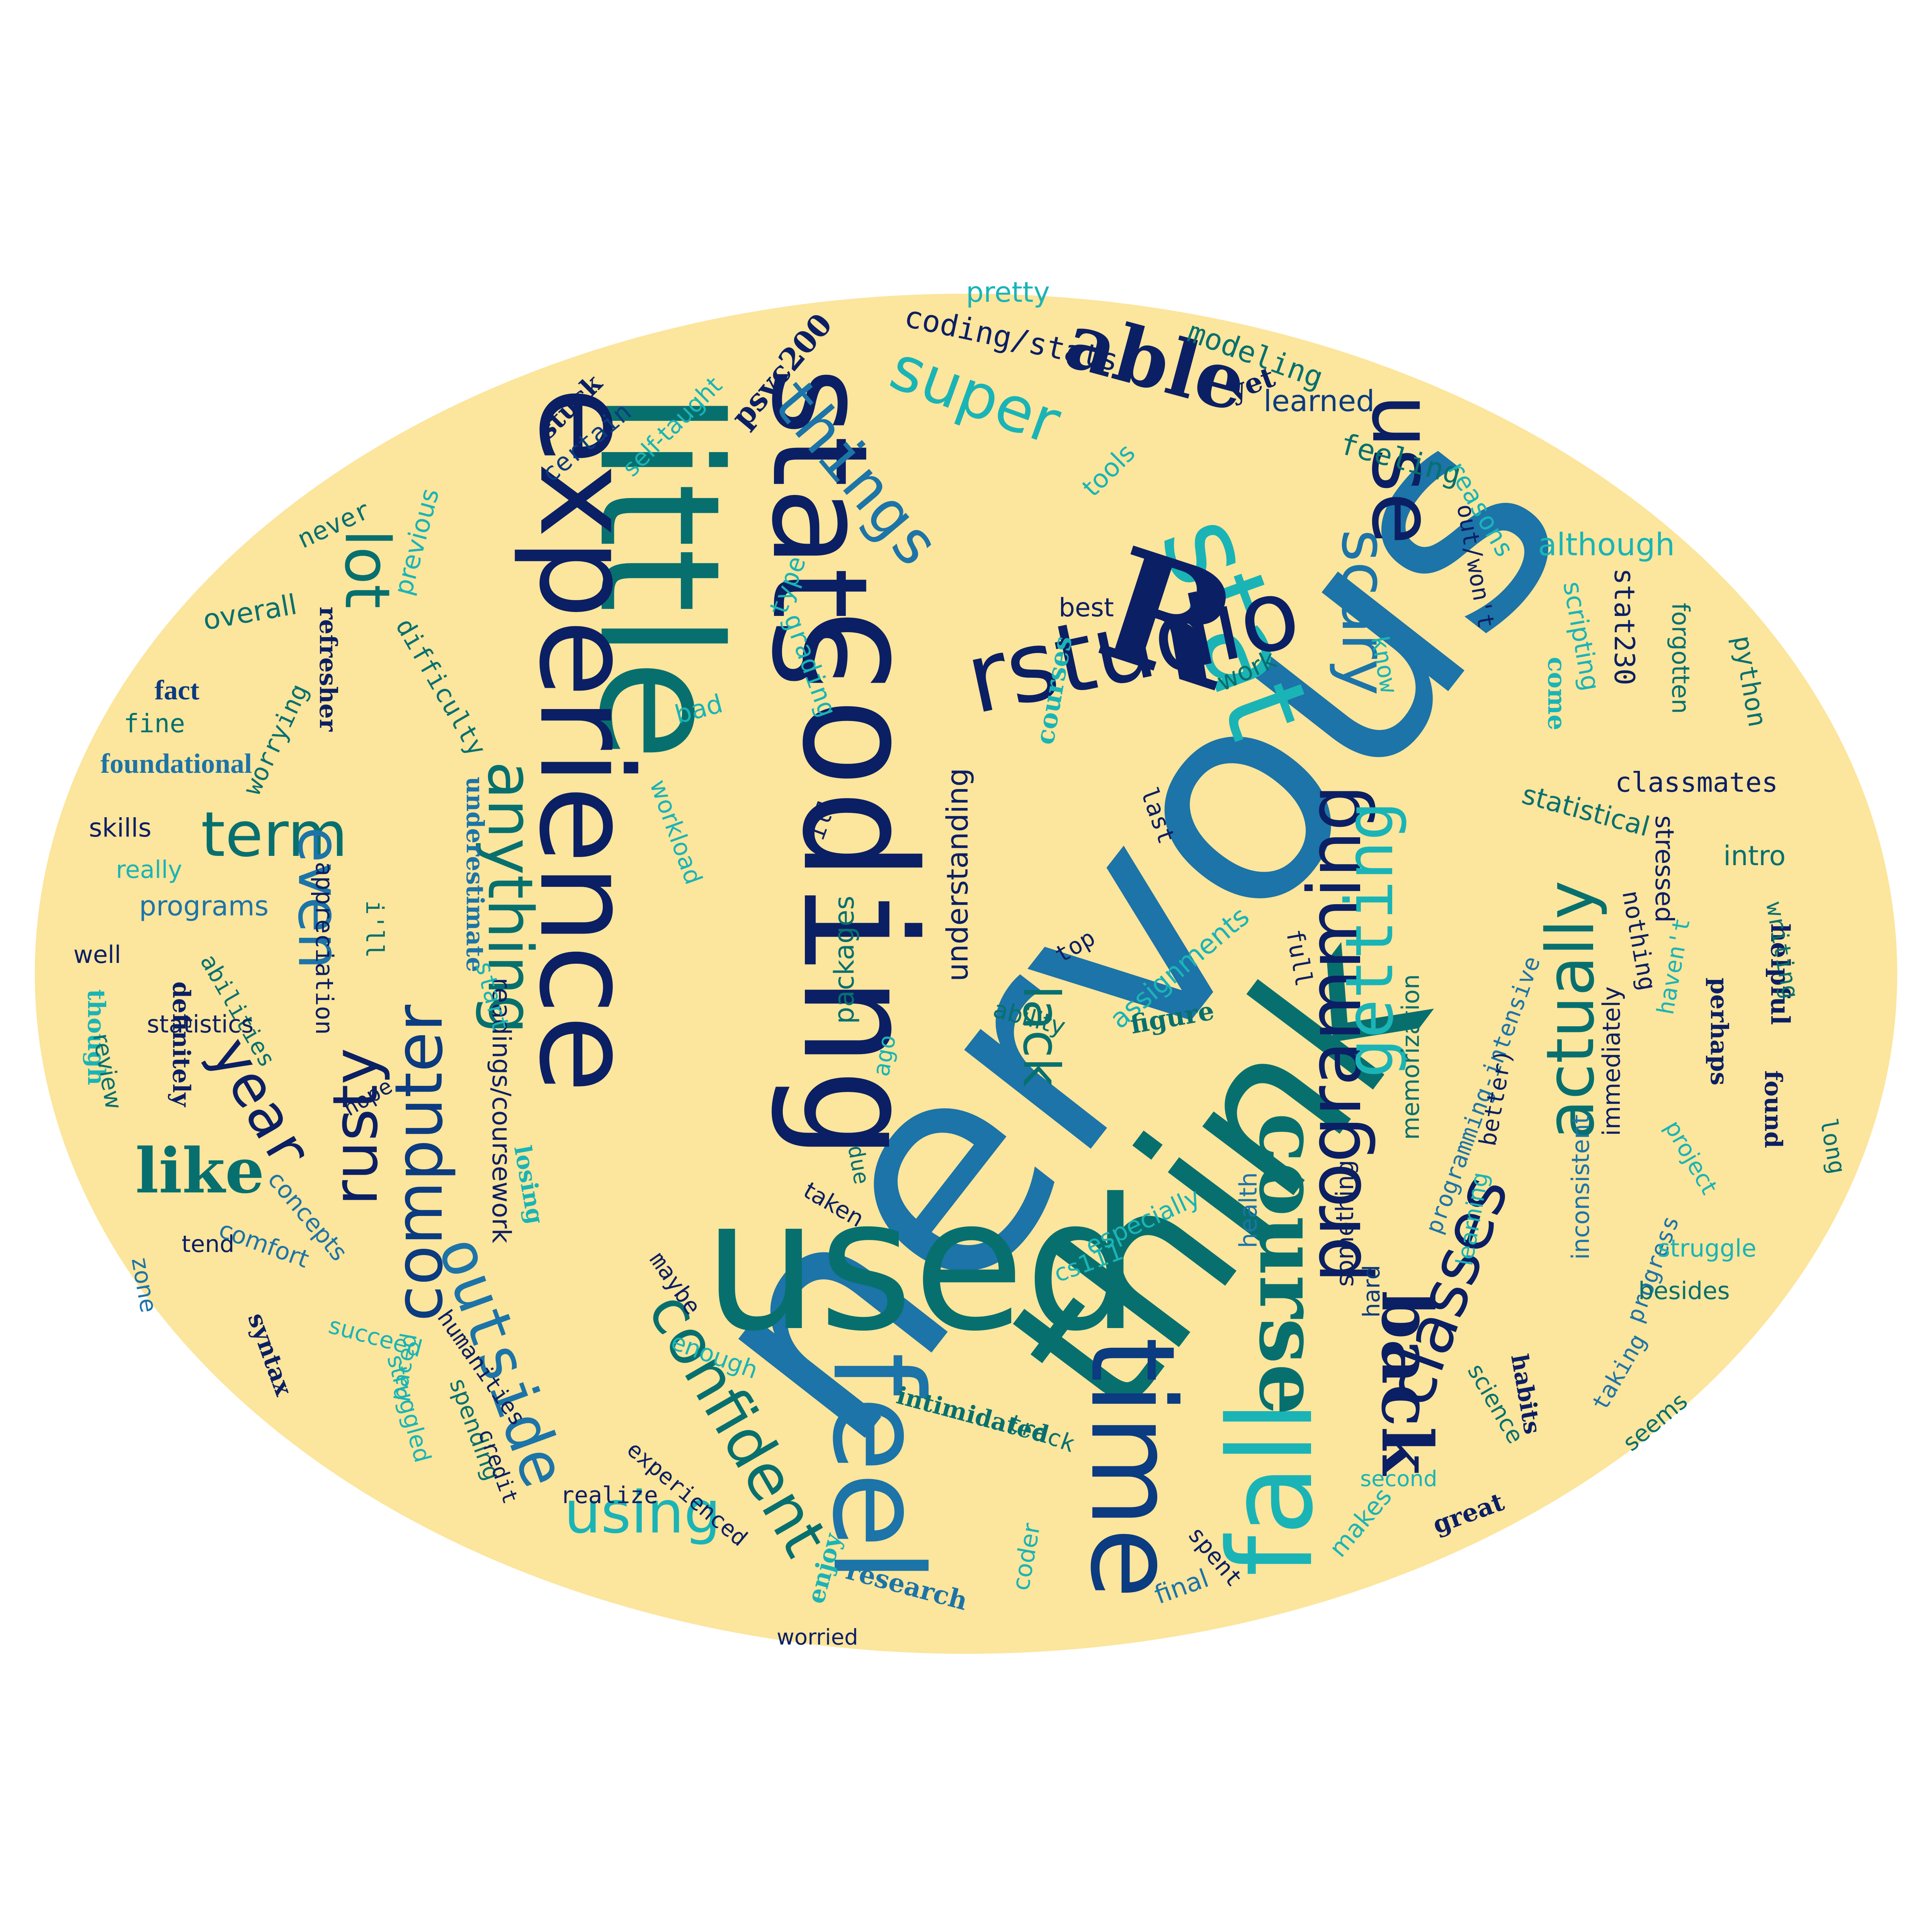  What do you see at coordinates (1248, 1210) in the screenshot?
I see `word-health: health` at bounding box center [1248, 1210].